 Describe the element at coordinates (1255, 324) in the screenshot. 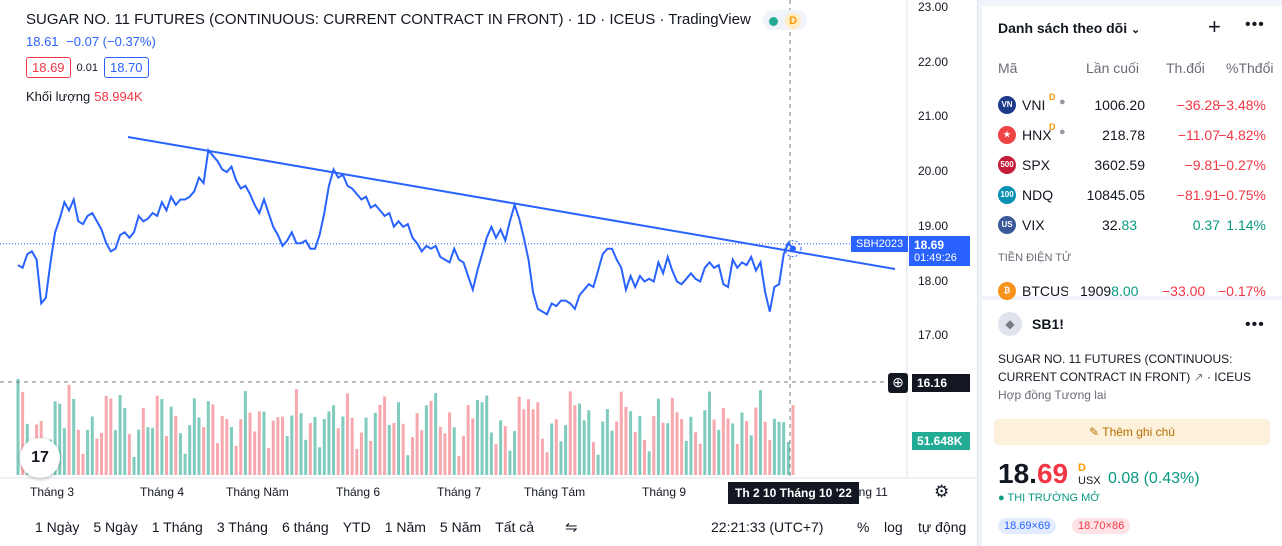

I see `detail-more-icon: •••` at that location.